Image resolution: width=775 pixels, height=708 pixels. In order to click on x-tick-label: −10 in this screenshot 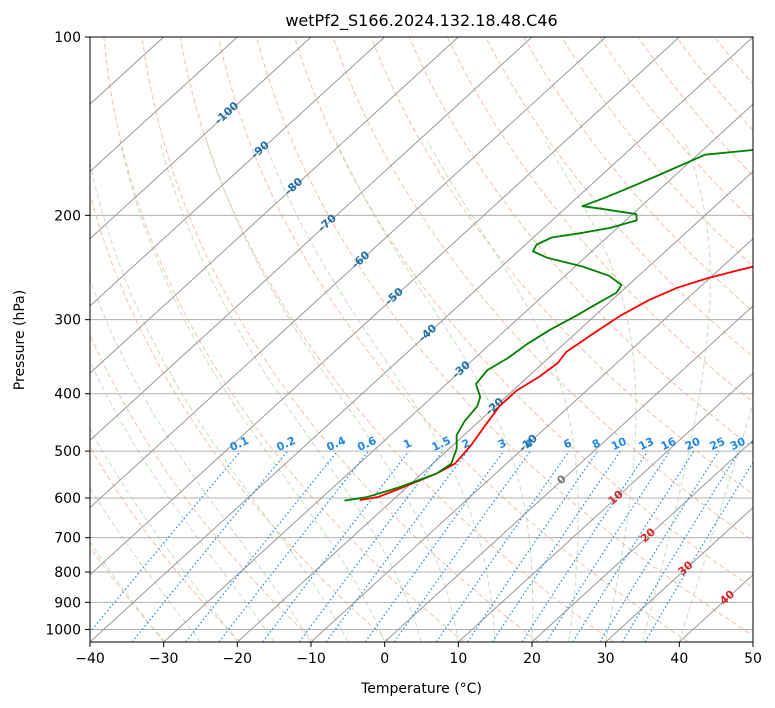, I will do `click(311, 659)`.